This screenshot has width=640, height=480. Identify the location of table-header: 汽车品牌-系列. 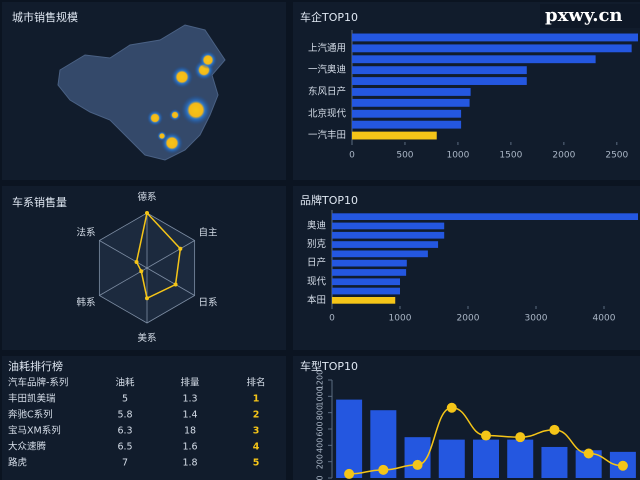
(38, 383).